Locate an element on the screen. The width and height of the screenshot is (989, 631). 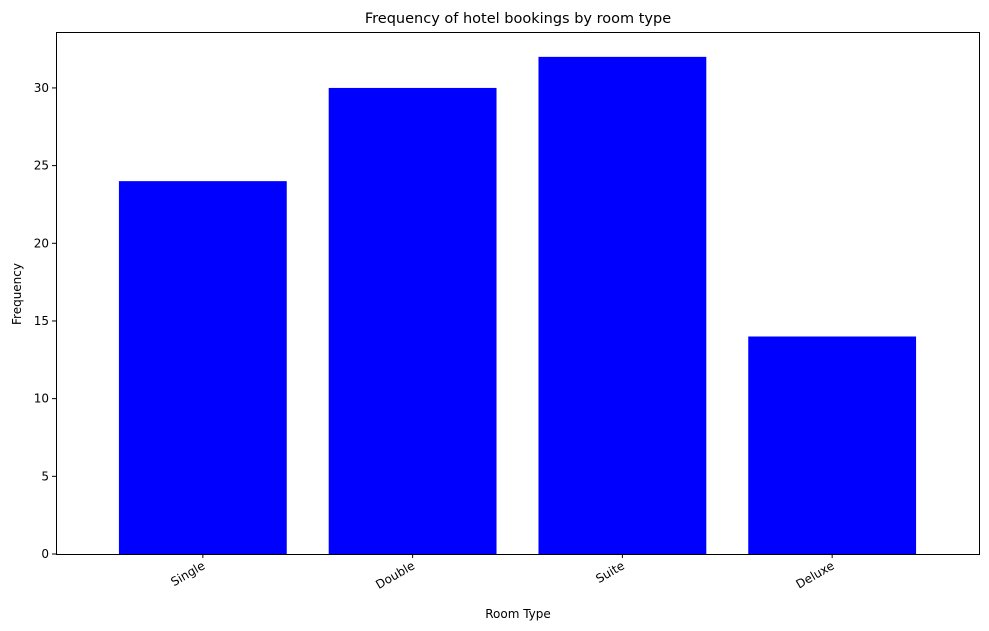
y-tick-label: 25 is located at coordinates (41, 166).